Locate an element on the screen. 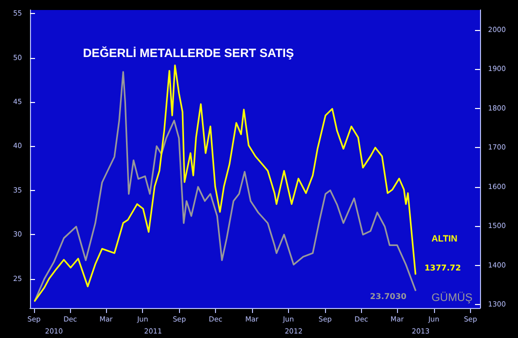 The image size is (518, 338). text: ALTIN is located at coordinates (444, 238).